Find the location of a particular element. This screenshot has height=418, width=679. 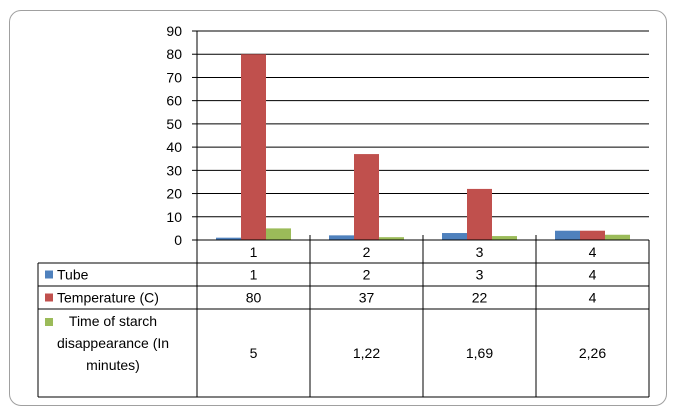

series-label-line: Time of starch is located at coordinates (113, 321).